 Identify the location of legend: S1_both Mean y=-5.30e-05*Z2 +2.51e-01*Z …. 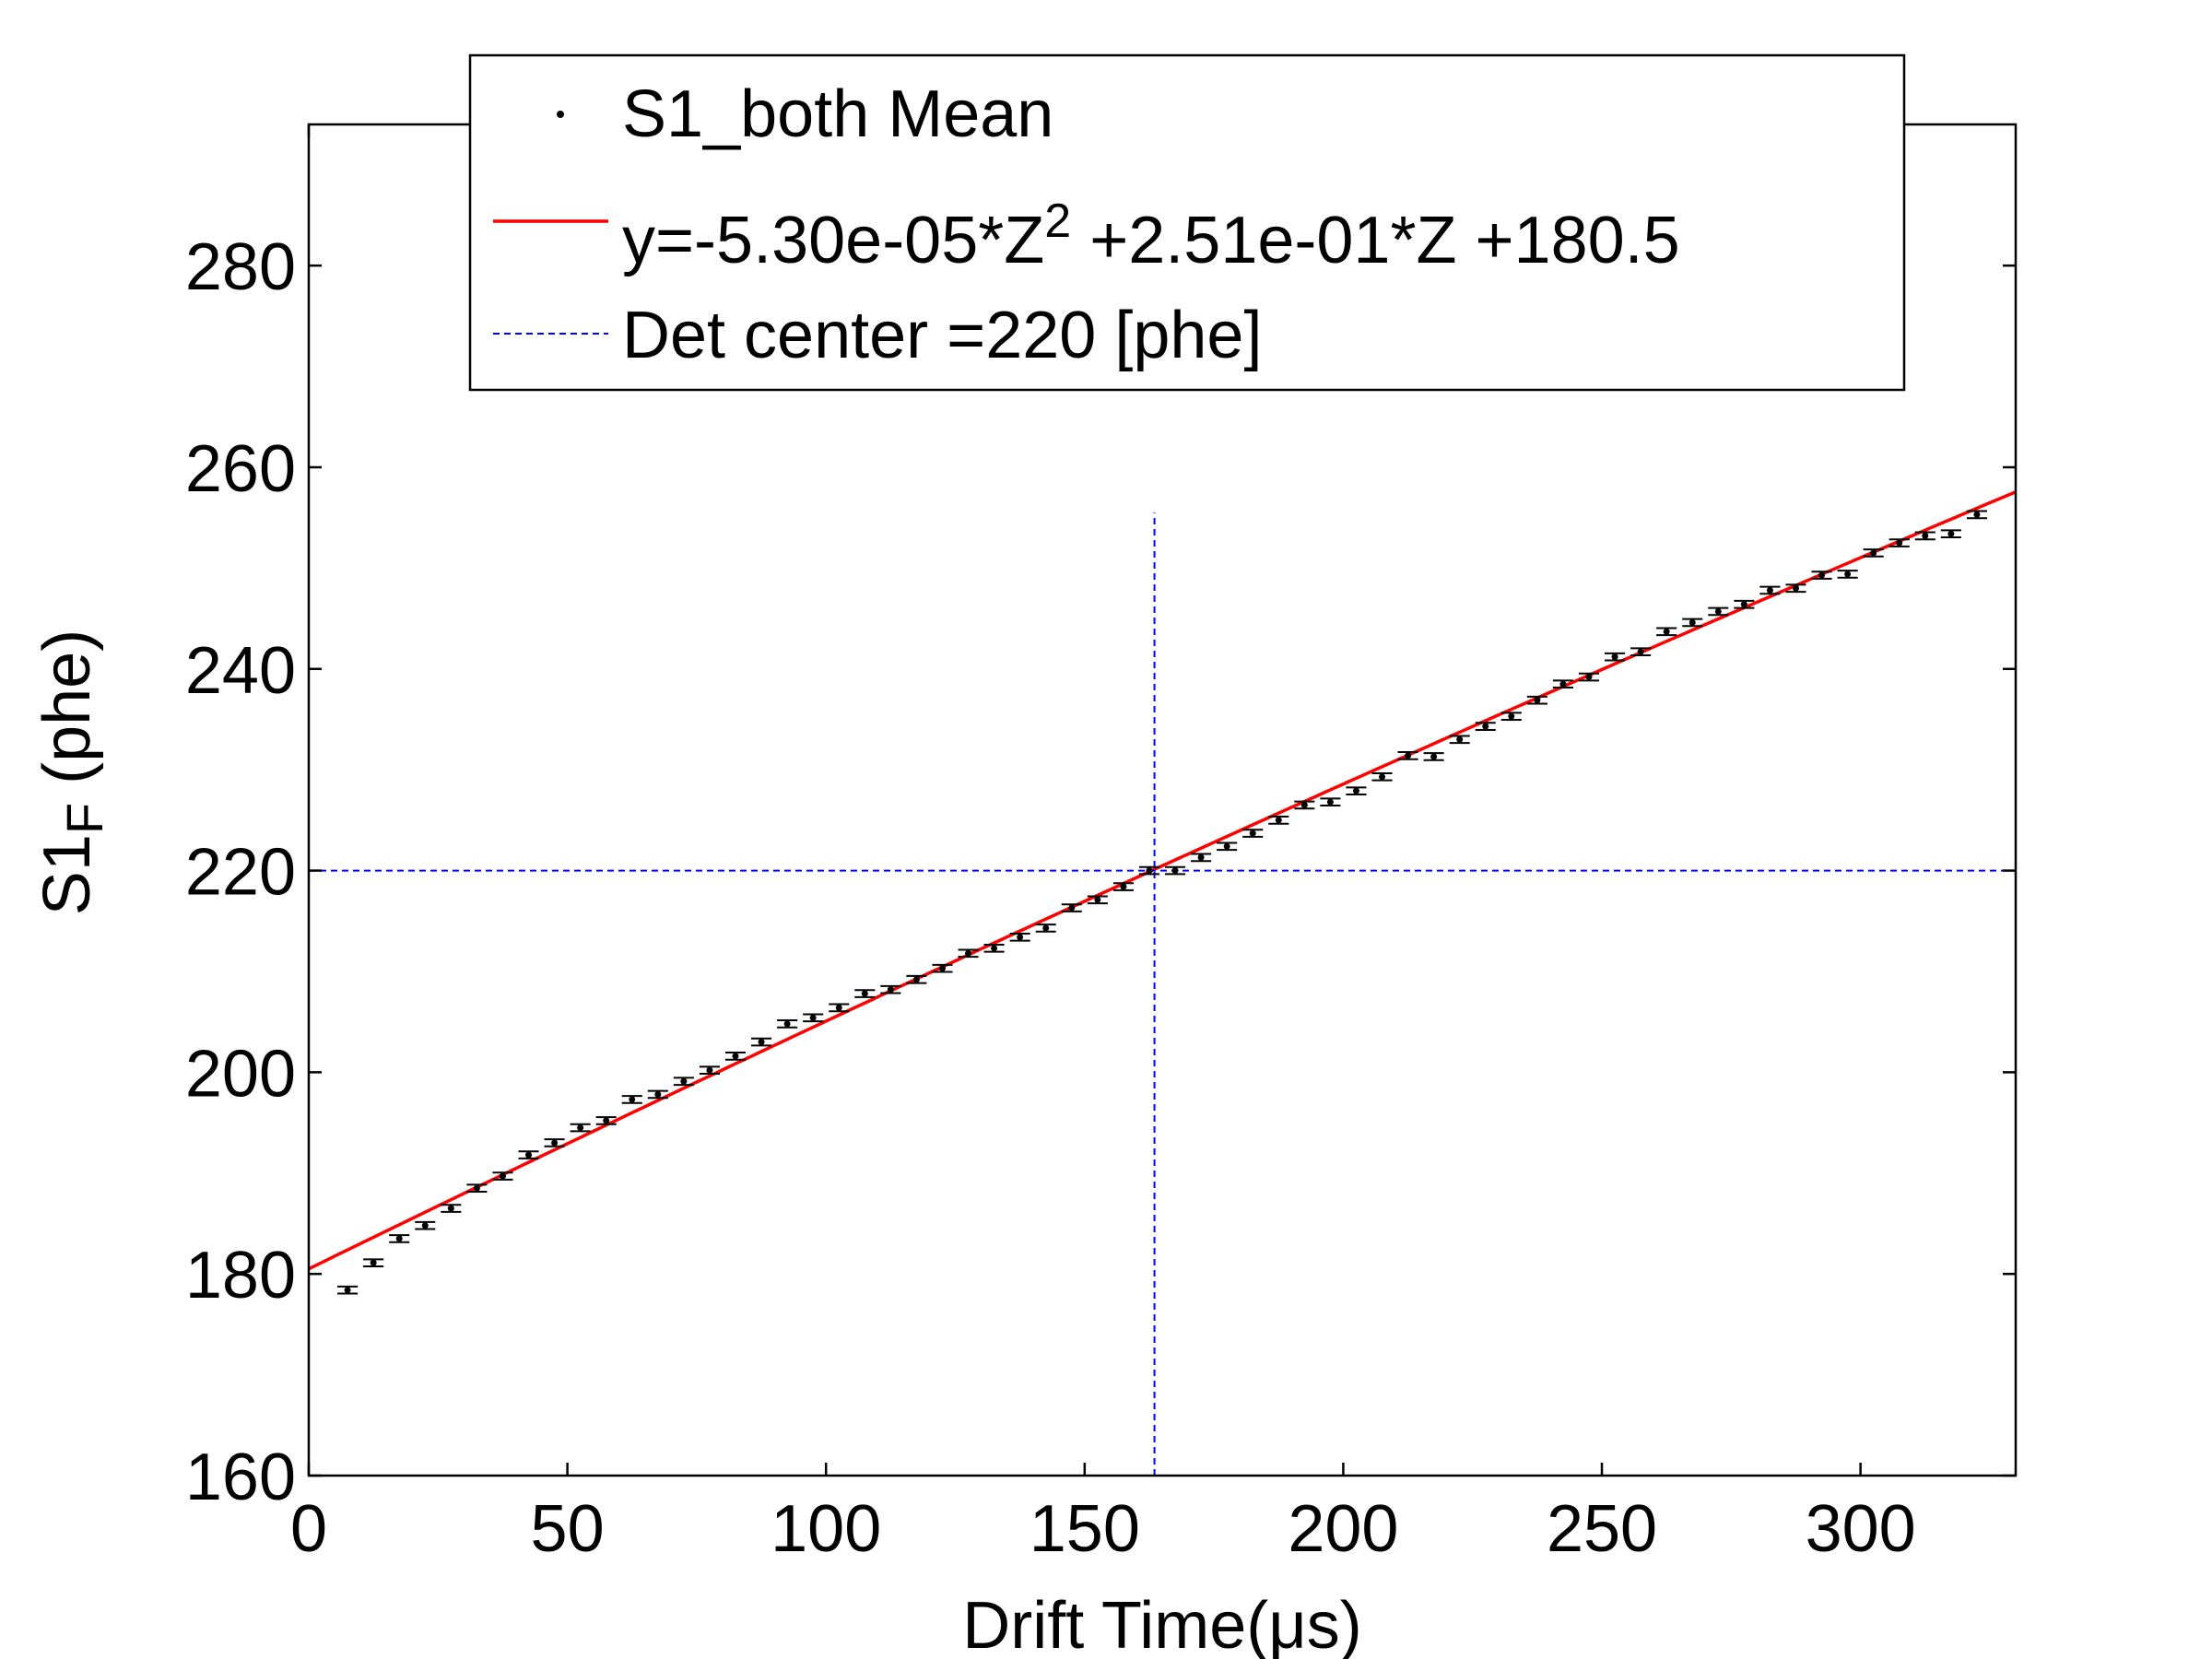
(1187, 222).